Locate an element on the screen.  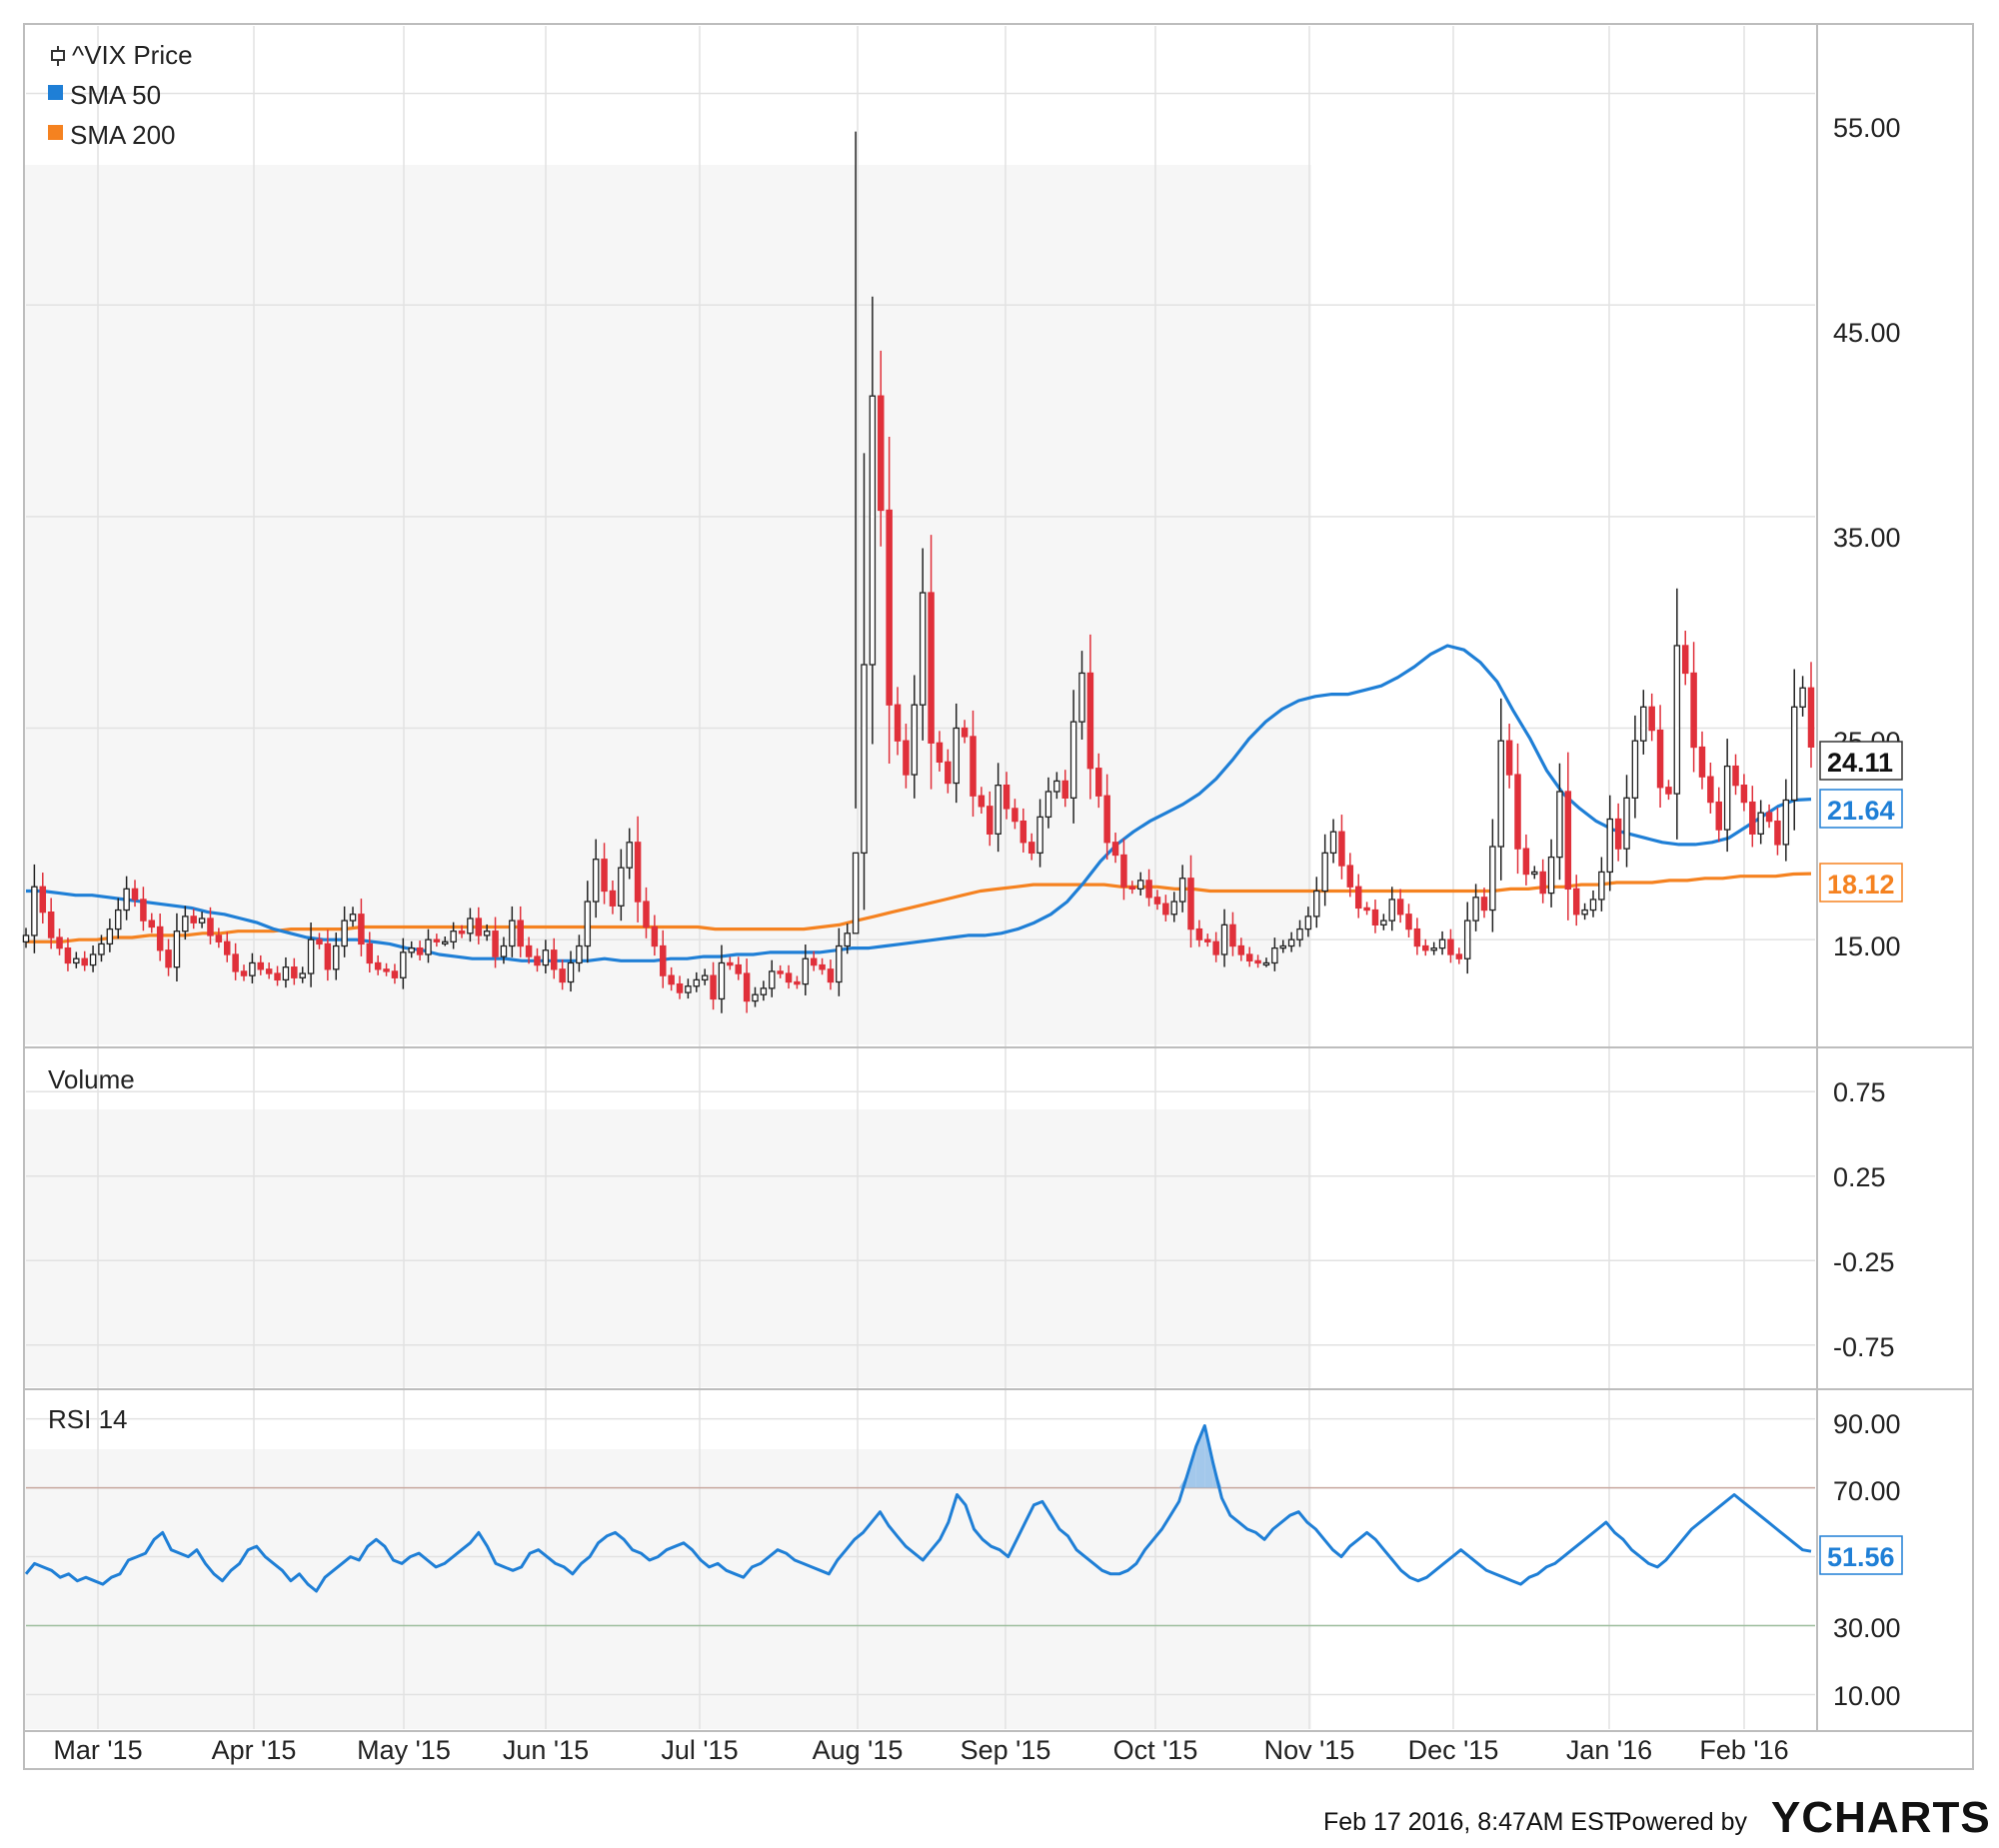
sma50-last-value: 21.64 is located at coordinates (1861, 811).